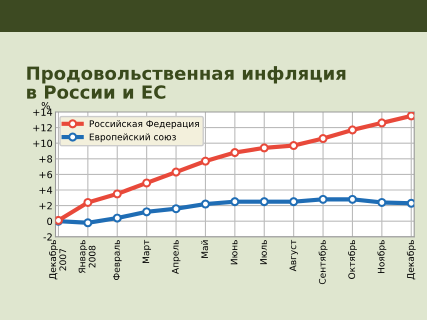  Describe the element at coordinates (294, 256) in the screenshot. I see `x-tick-label: Август` at that location.